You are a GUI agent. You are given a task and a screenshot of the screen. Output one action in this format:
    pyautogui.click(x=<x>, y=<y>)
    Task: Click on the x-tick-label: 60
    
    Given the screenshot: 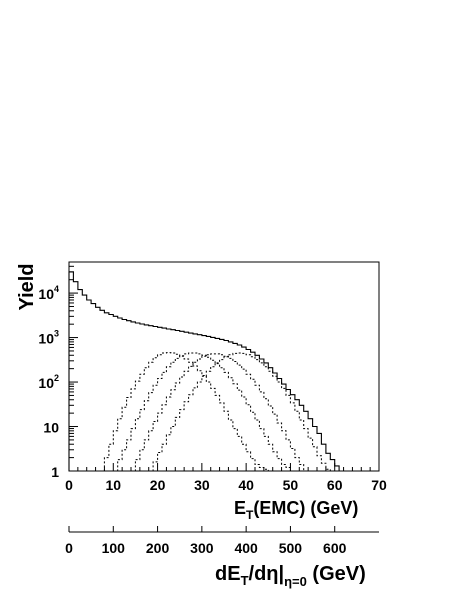 What is the action you would take?
    pyautogui.click(x=335, y=485)
    